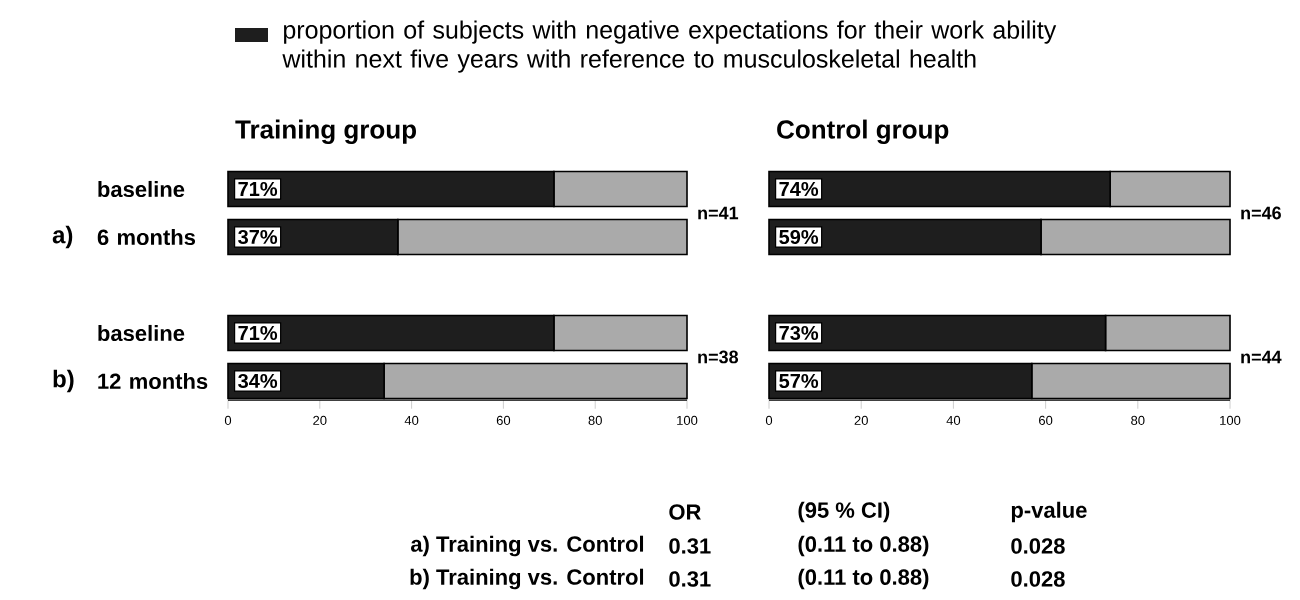 This screenshot has height=600, width=1300. I want to click on chart-title: Training group, so click(325, 131).